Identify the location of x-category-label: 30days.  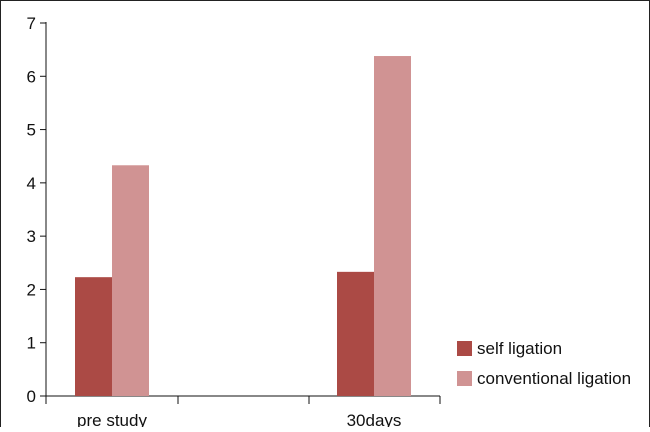
(374, 419).